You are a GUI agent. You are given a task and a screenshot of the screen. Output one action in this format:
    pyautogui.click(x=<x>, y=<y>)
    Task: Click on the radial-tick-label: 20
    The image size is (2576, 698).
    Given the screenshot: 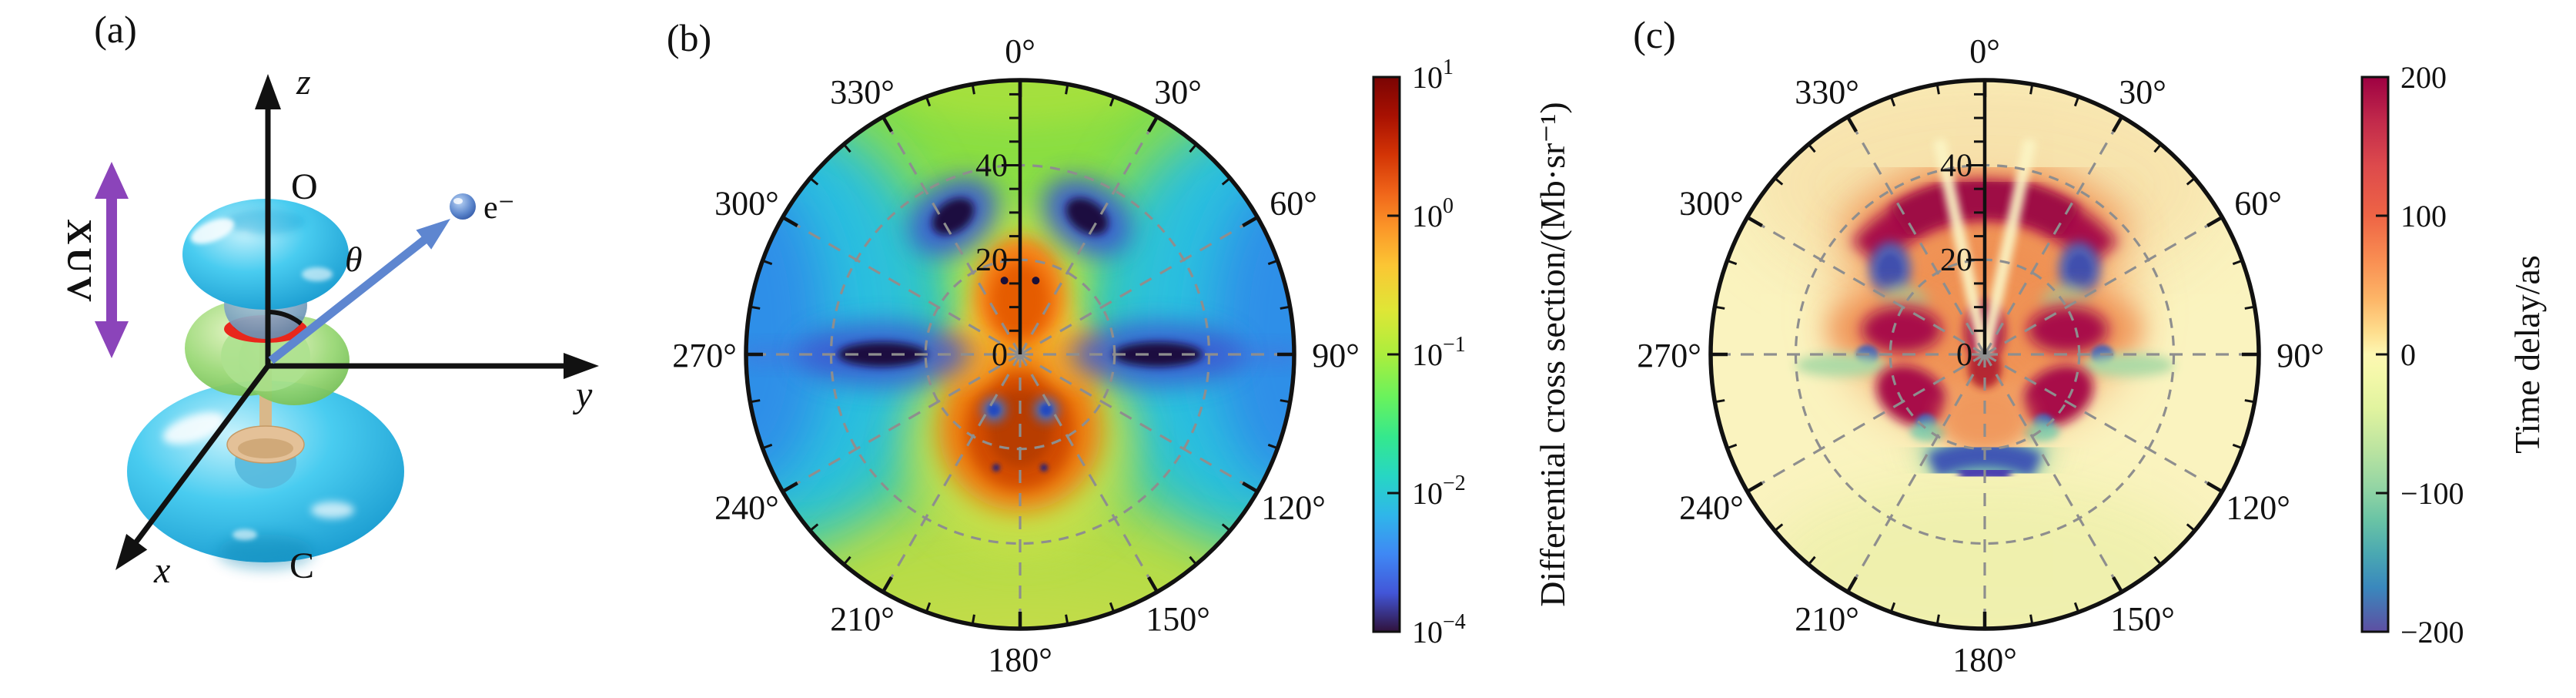 What is the action you would take?
    pyautogui.click(x=992, y=261)
    